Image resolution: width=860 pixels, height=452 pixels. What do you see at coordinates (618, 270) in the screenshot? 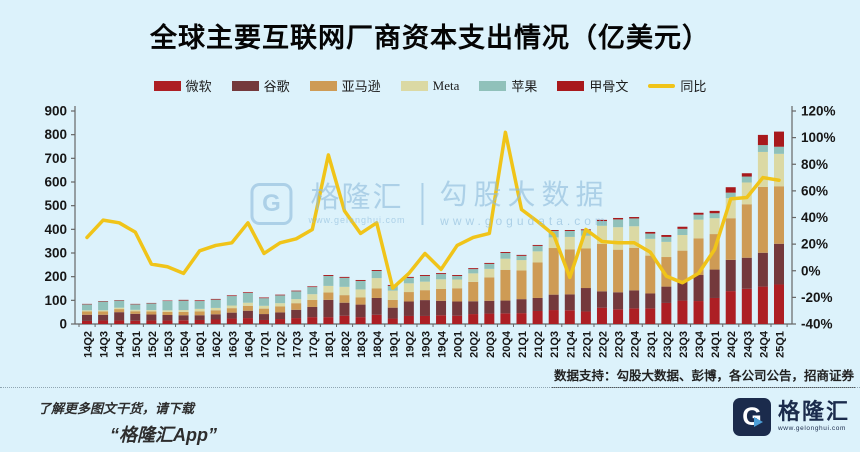
I see `bar-22Q3` at bounding box center [618, 270].